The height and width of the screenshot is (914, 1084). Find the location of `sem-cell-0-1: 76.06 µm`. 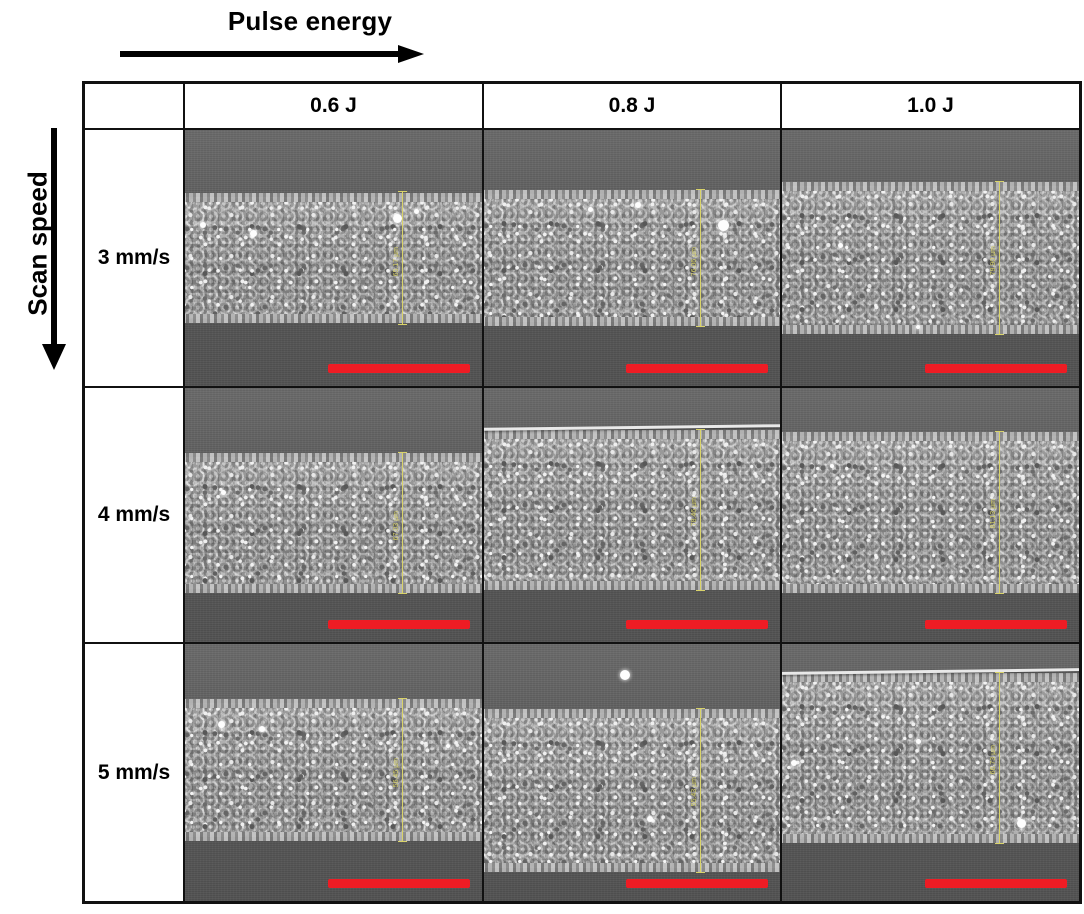

sem-cell-0-1: 76.06 µm is located at coordinates (633, 259).